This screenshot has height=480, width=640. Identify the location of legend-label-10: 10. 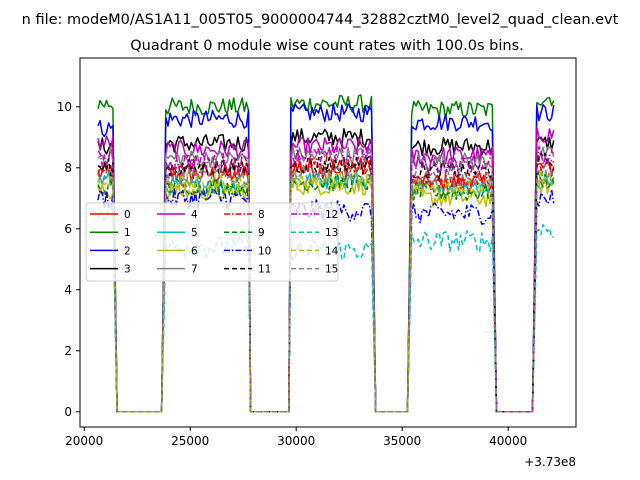
(264, 251).